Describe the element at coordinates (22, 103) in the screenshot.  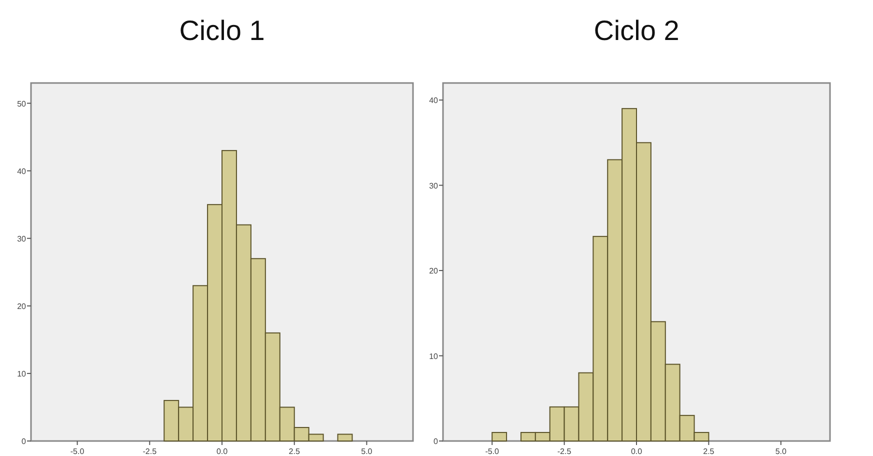
I see `y-tick-label: 50` at that location.